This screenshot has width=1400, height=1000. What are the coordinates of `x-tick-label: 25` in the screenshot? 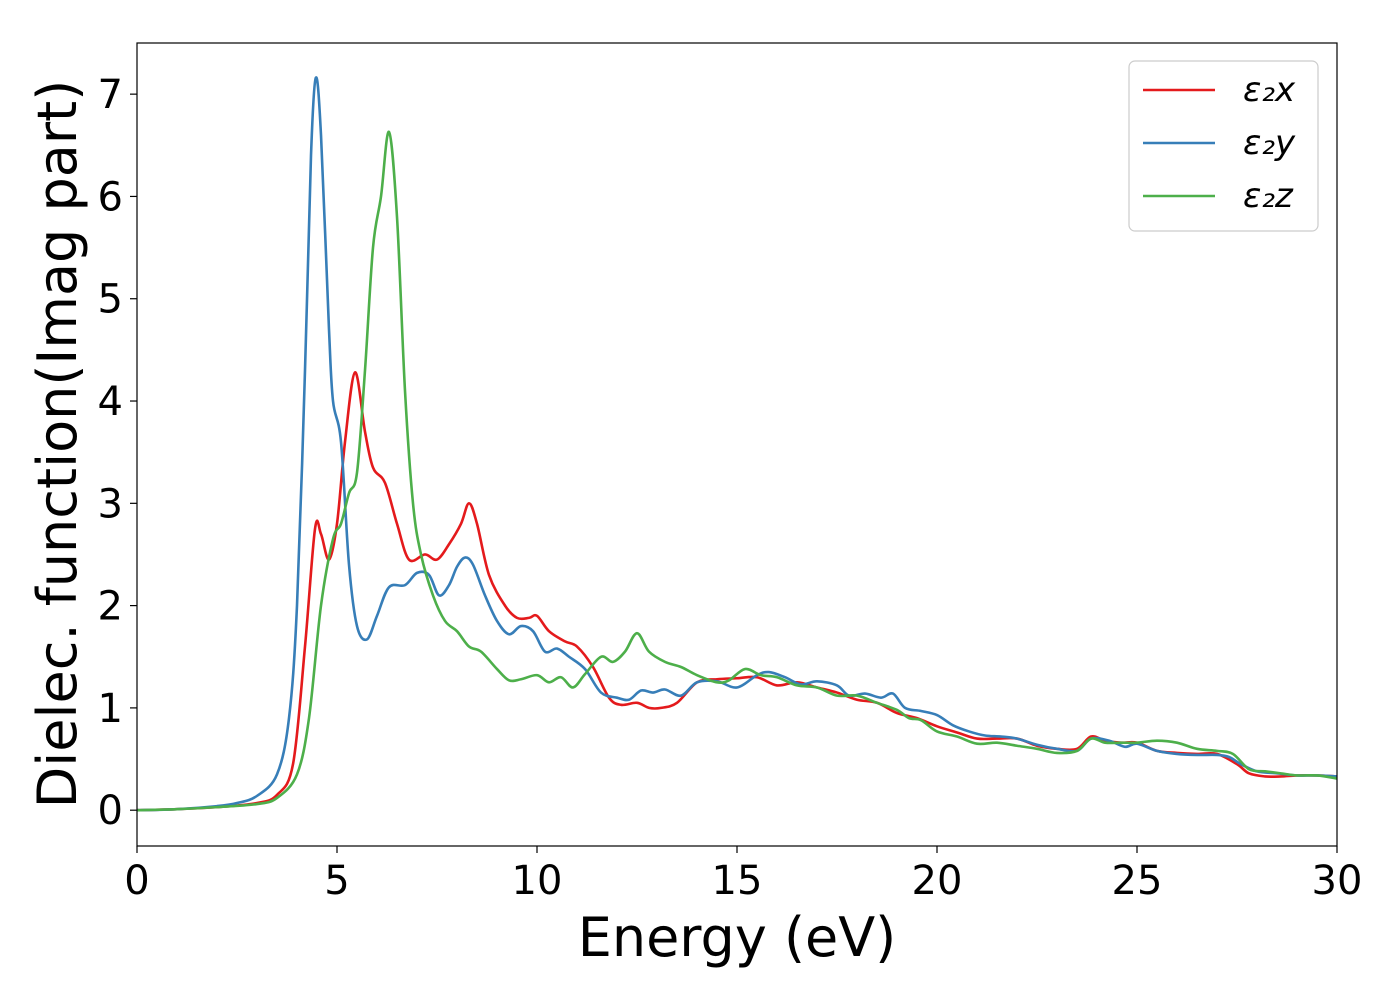 It's located at (1137, 881).